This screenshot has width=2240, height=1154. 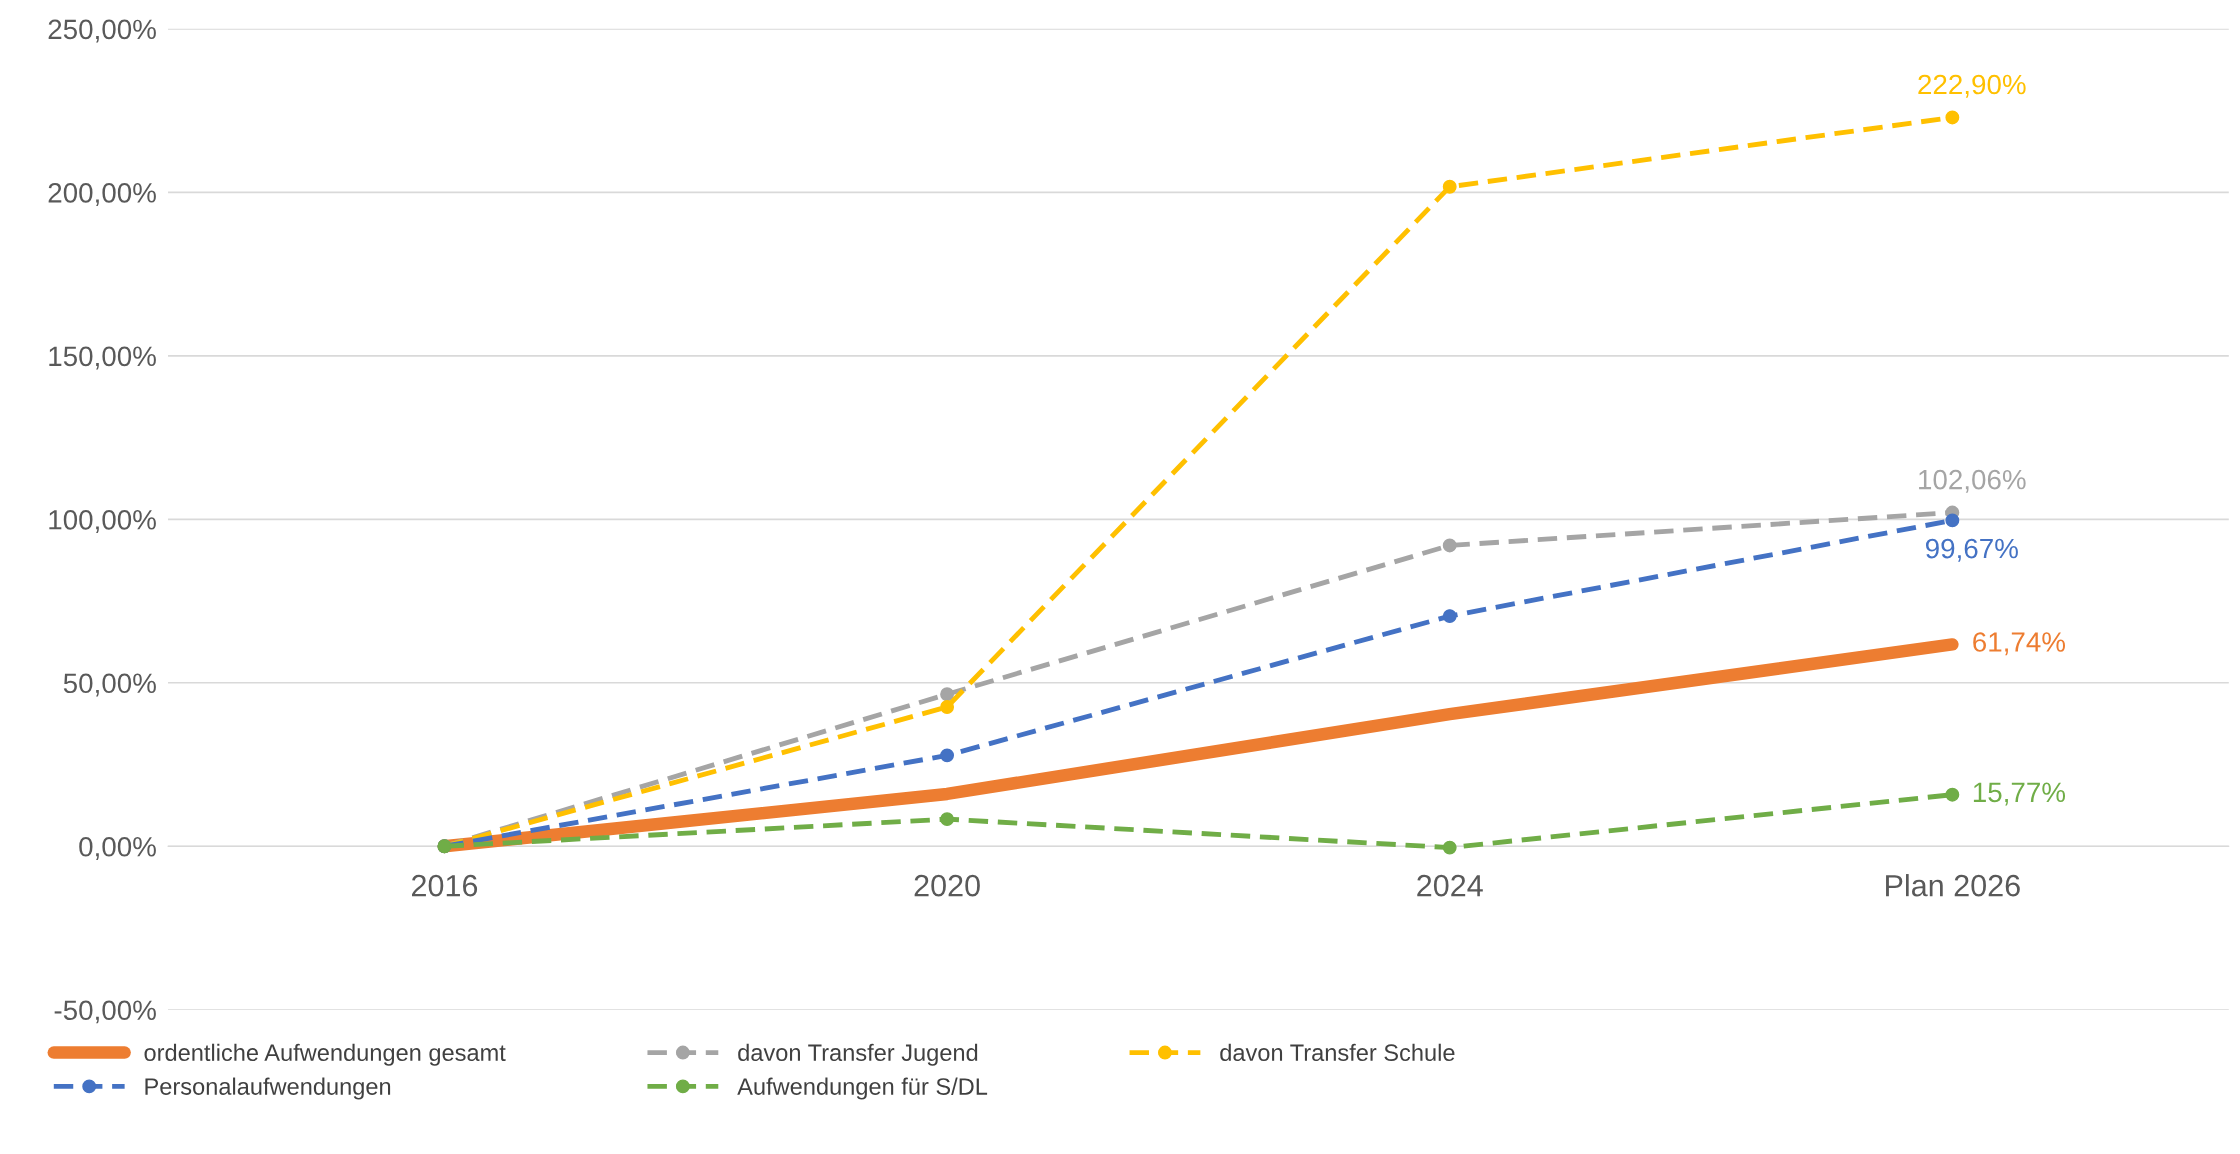 What do you see at coordinates (1972, 86) in the screenshot?
I see `data-label: 222,90%` at bounding box center [1972, 86].